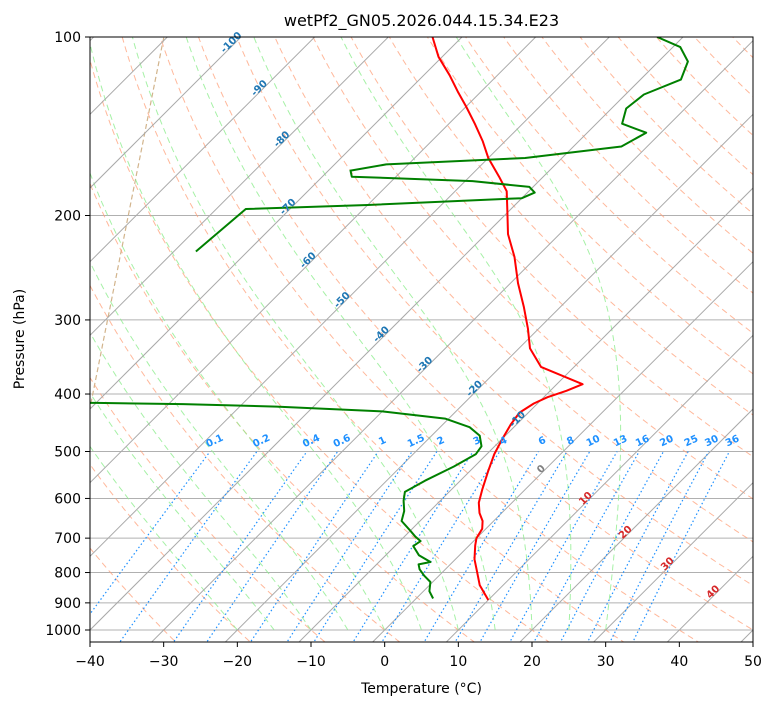  I want to click on y-tick-label: 400, so click(67, 395).